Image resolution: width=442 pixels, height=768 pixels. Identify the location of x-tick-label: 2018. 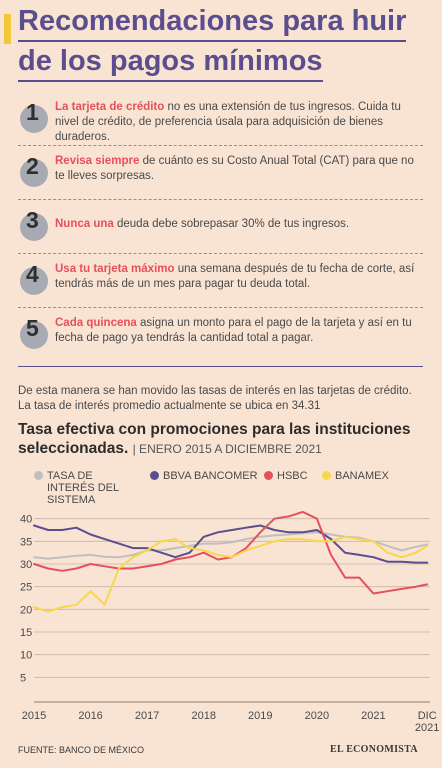
(203, 716).